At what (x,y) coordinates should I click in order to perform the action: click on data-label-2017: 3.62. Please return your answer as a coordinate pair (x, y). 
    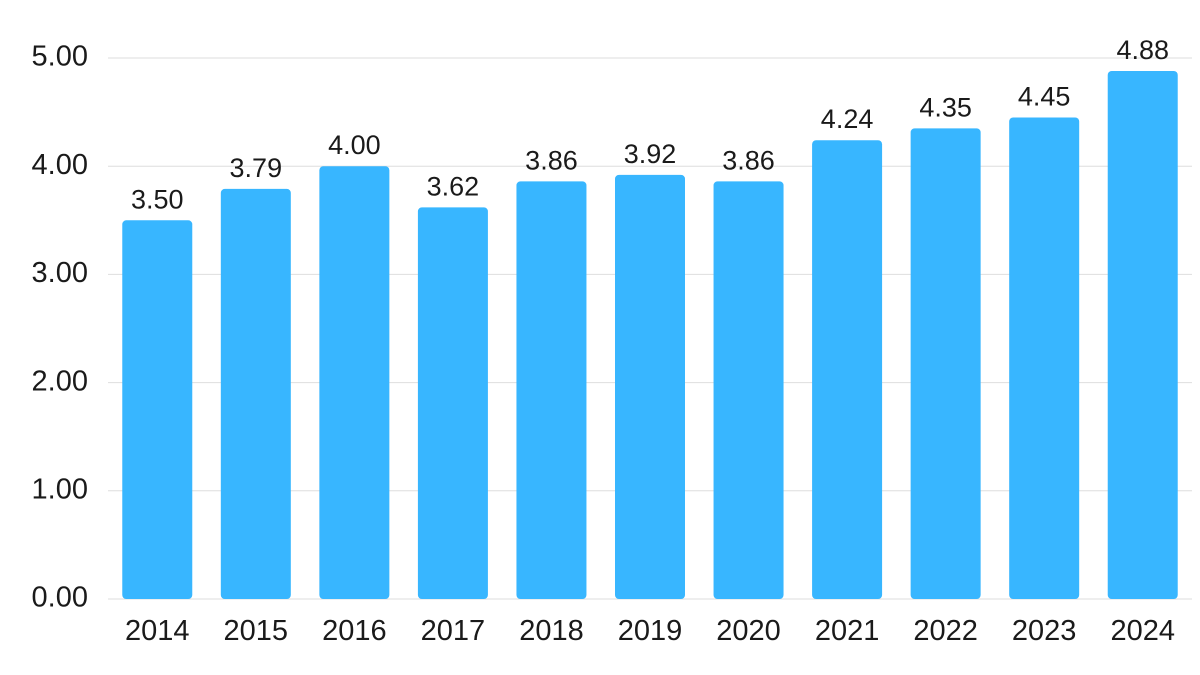
    Looking at the image, I should click on (453, 186).